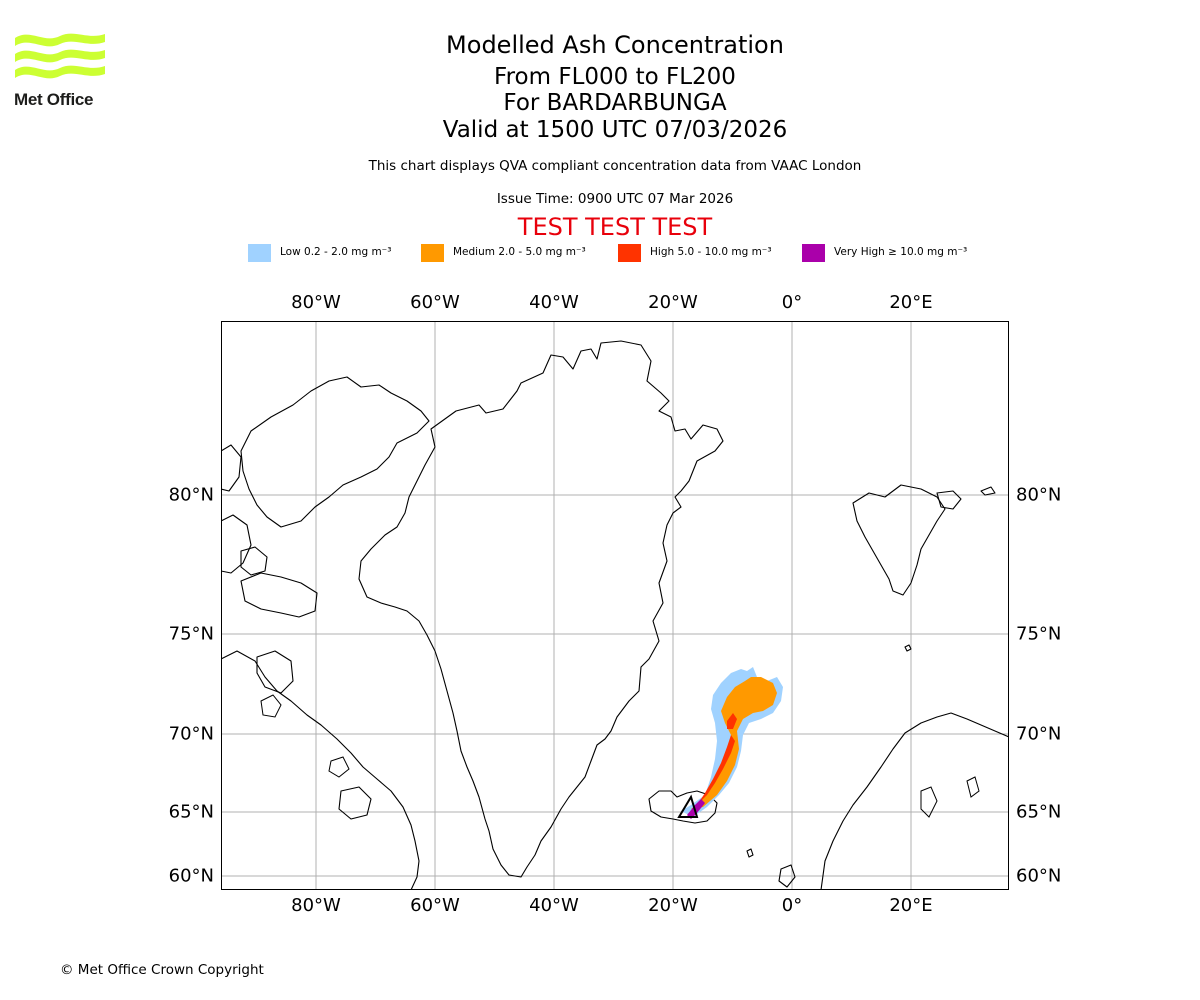 This screenshot has height=1000, width=1200. I want to click on legend-swatch-low, so click(259, 253).